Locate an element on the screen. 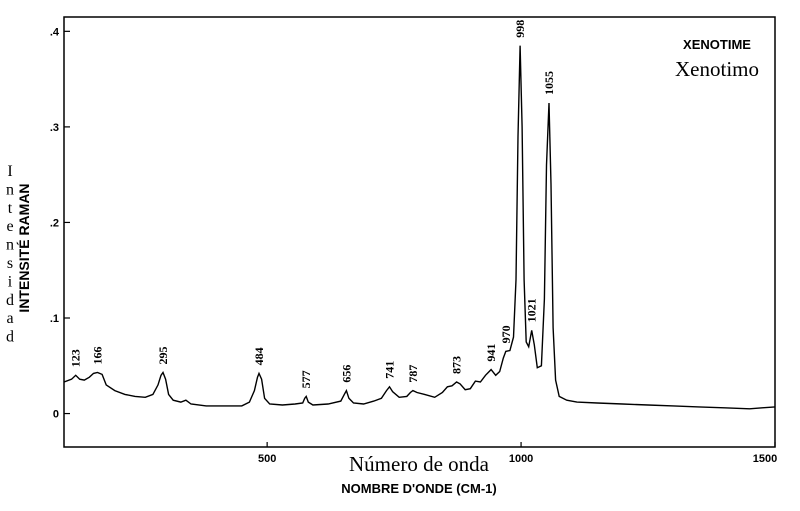  chart-title: XENOTIME is located at coordinates (717, 44).